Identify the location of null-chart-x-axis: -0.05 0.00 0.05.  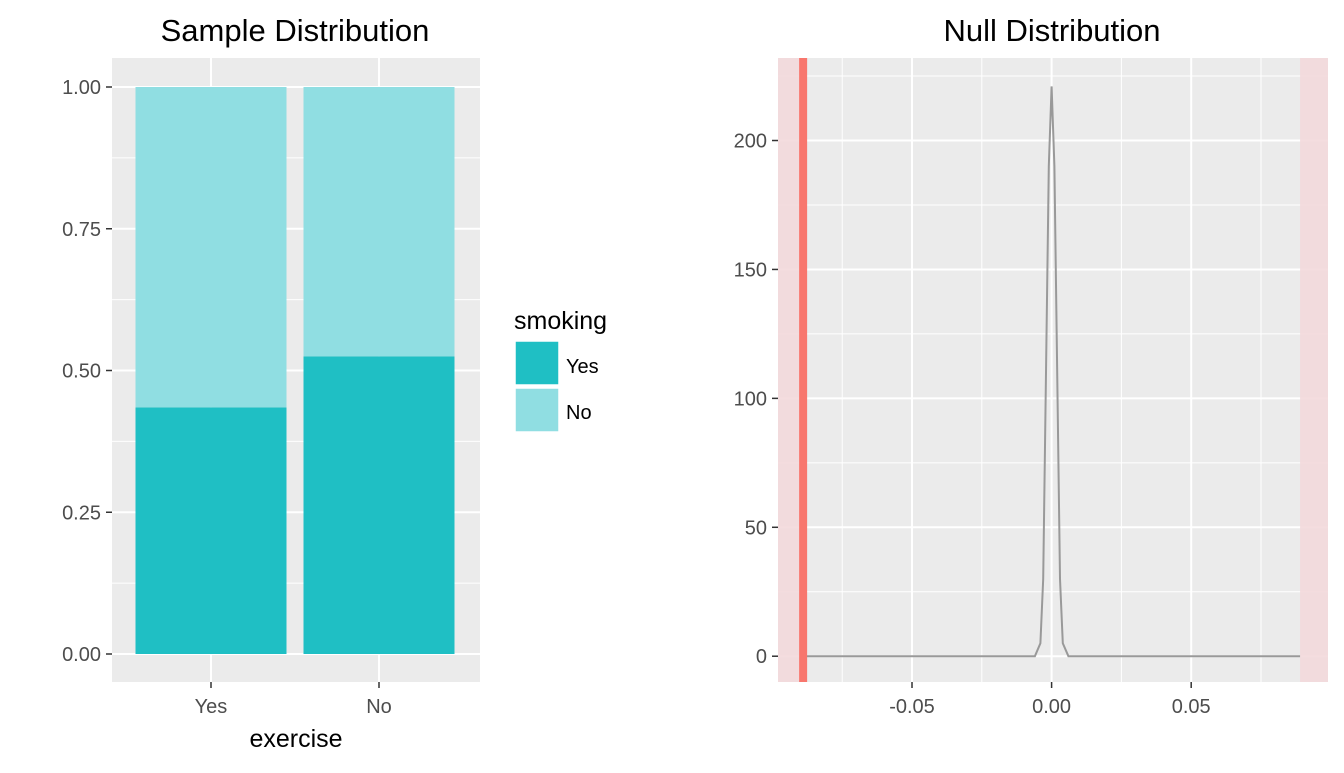
(1050, 700).